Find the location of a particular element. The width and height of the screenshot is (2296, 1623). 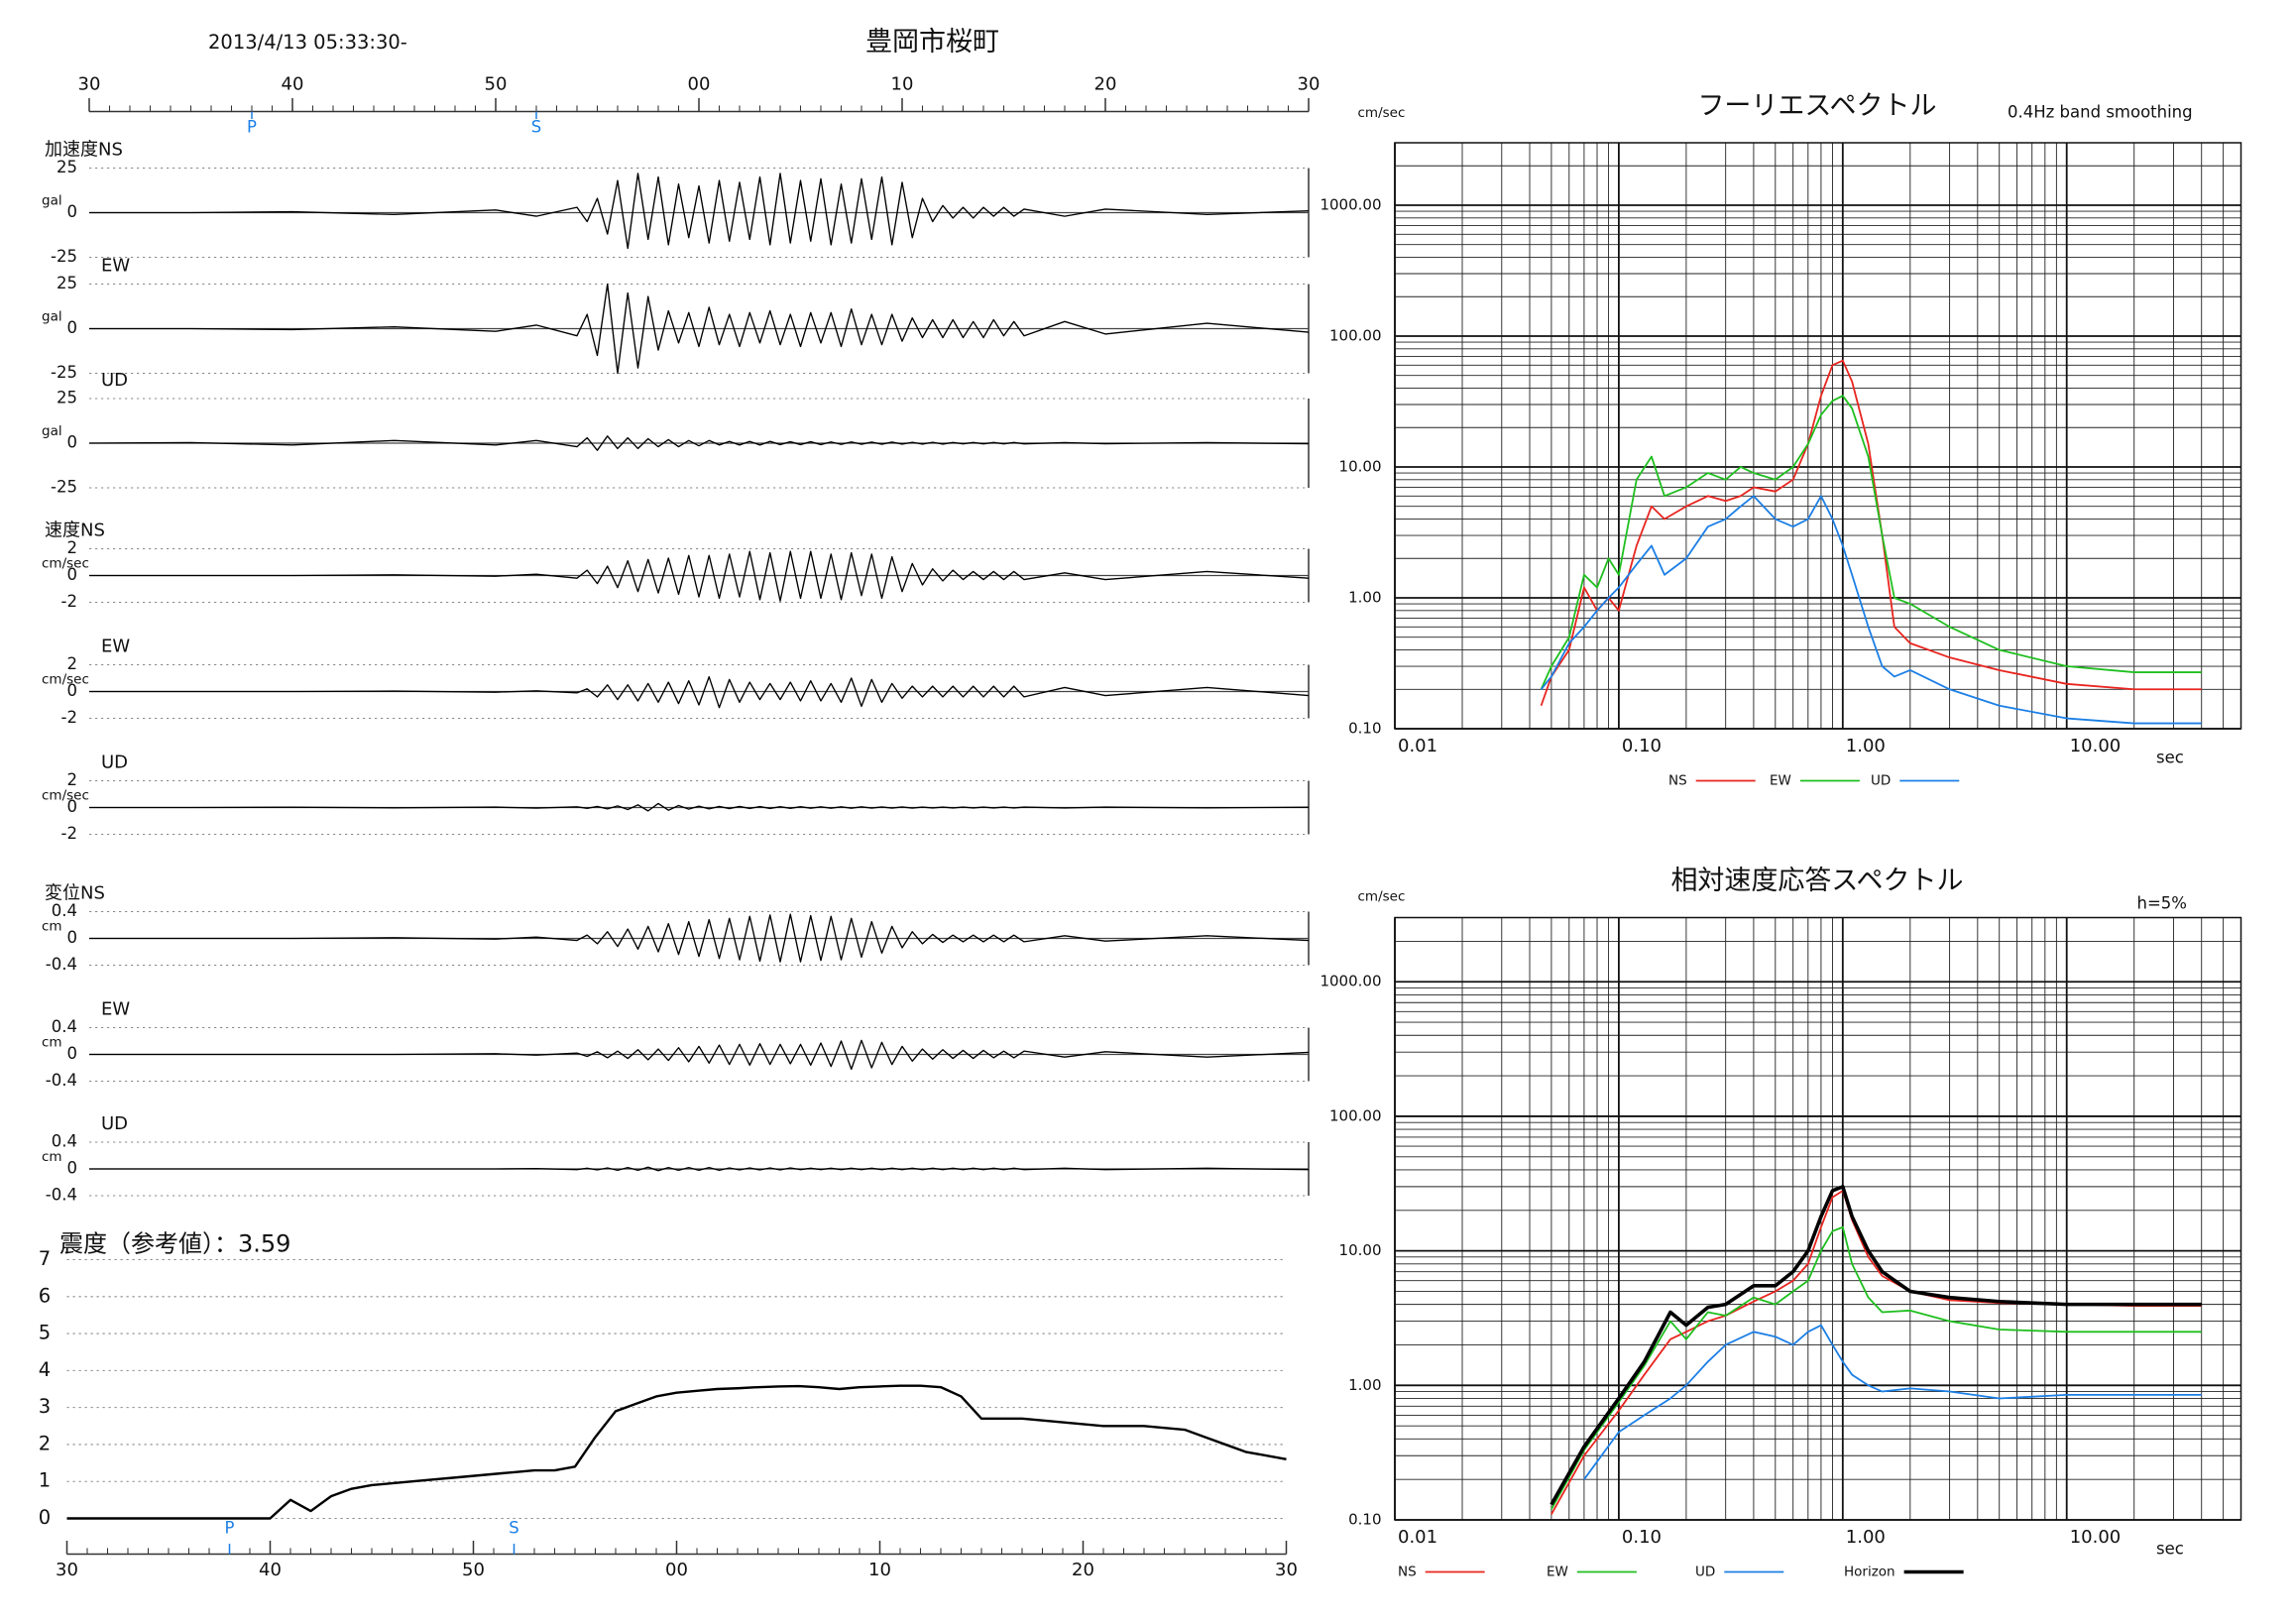

y-tick-label: 3 is located at coordinates (45, 1406).